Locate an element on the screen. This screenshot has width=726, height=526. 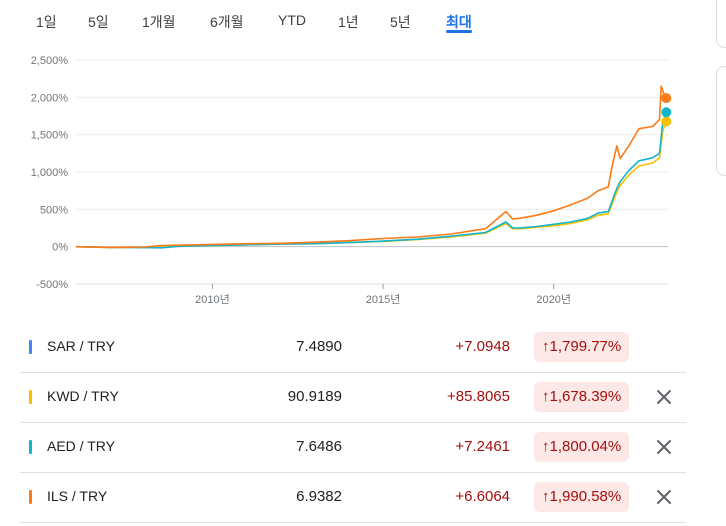
percent-change-badge: ↑1,990.58% is located at coordinates (582, 497).